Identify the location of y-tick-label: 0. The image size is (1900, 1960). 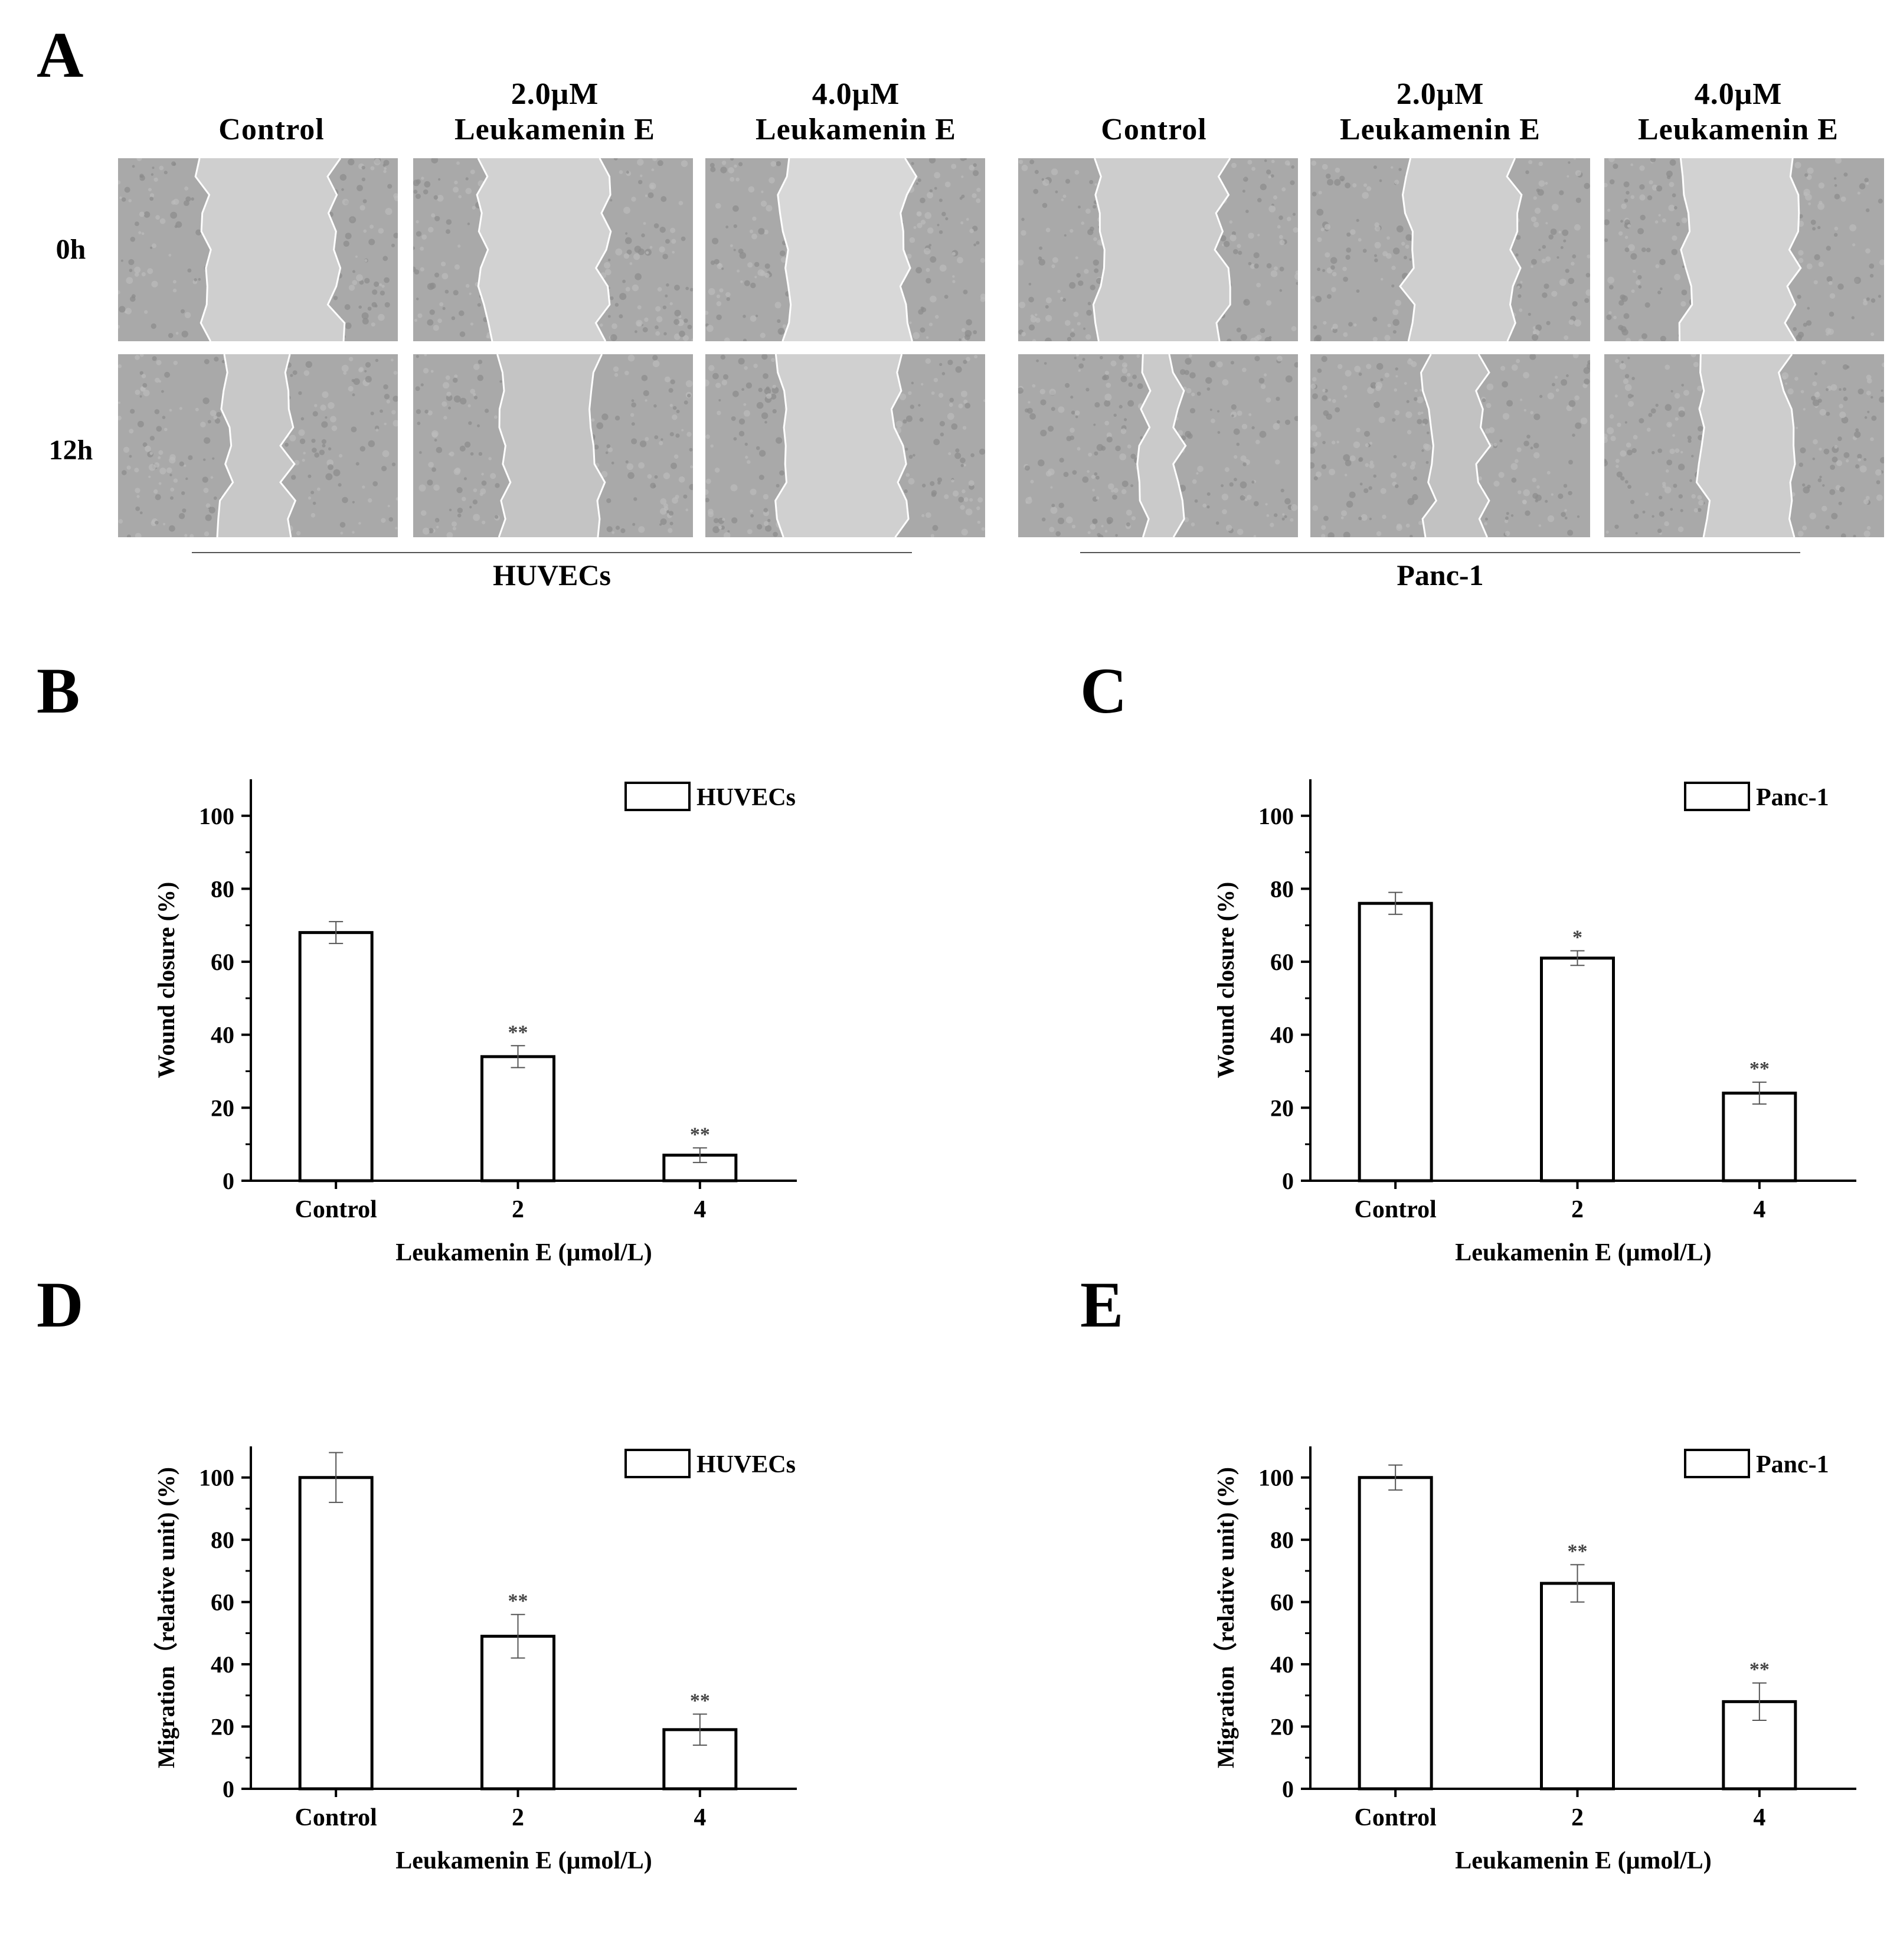
(228, 1789).